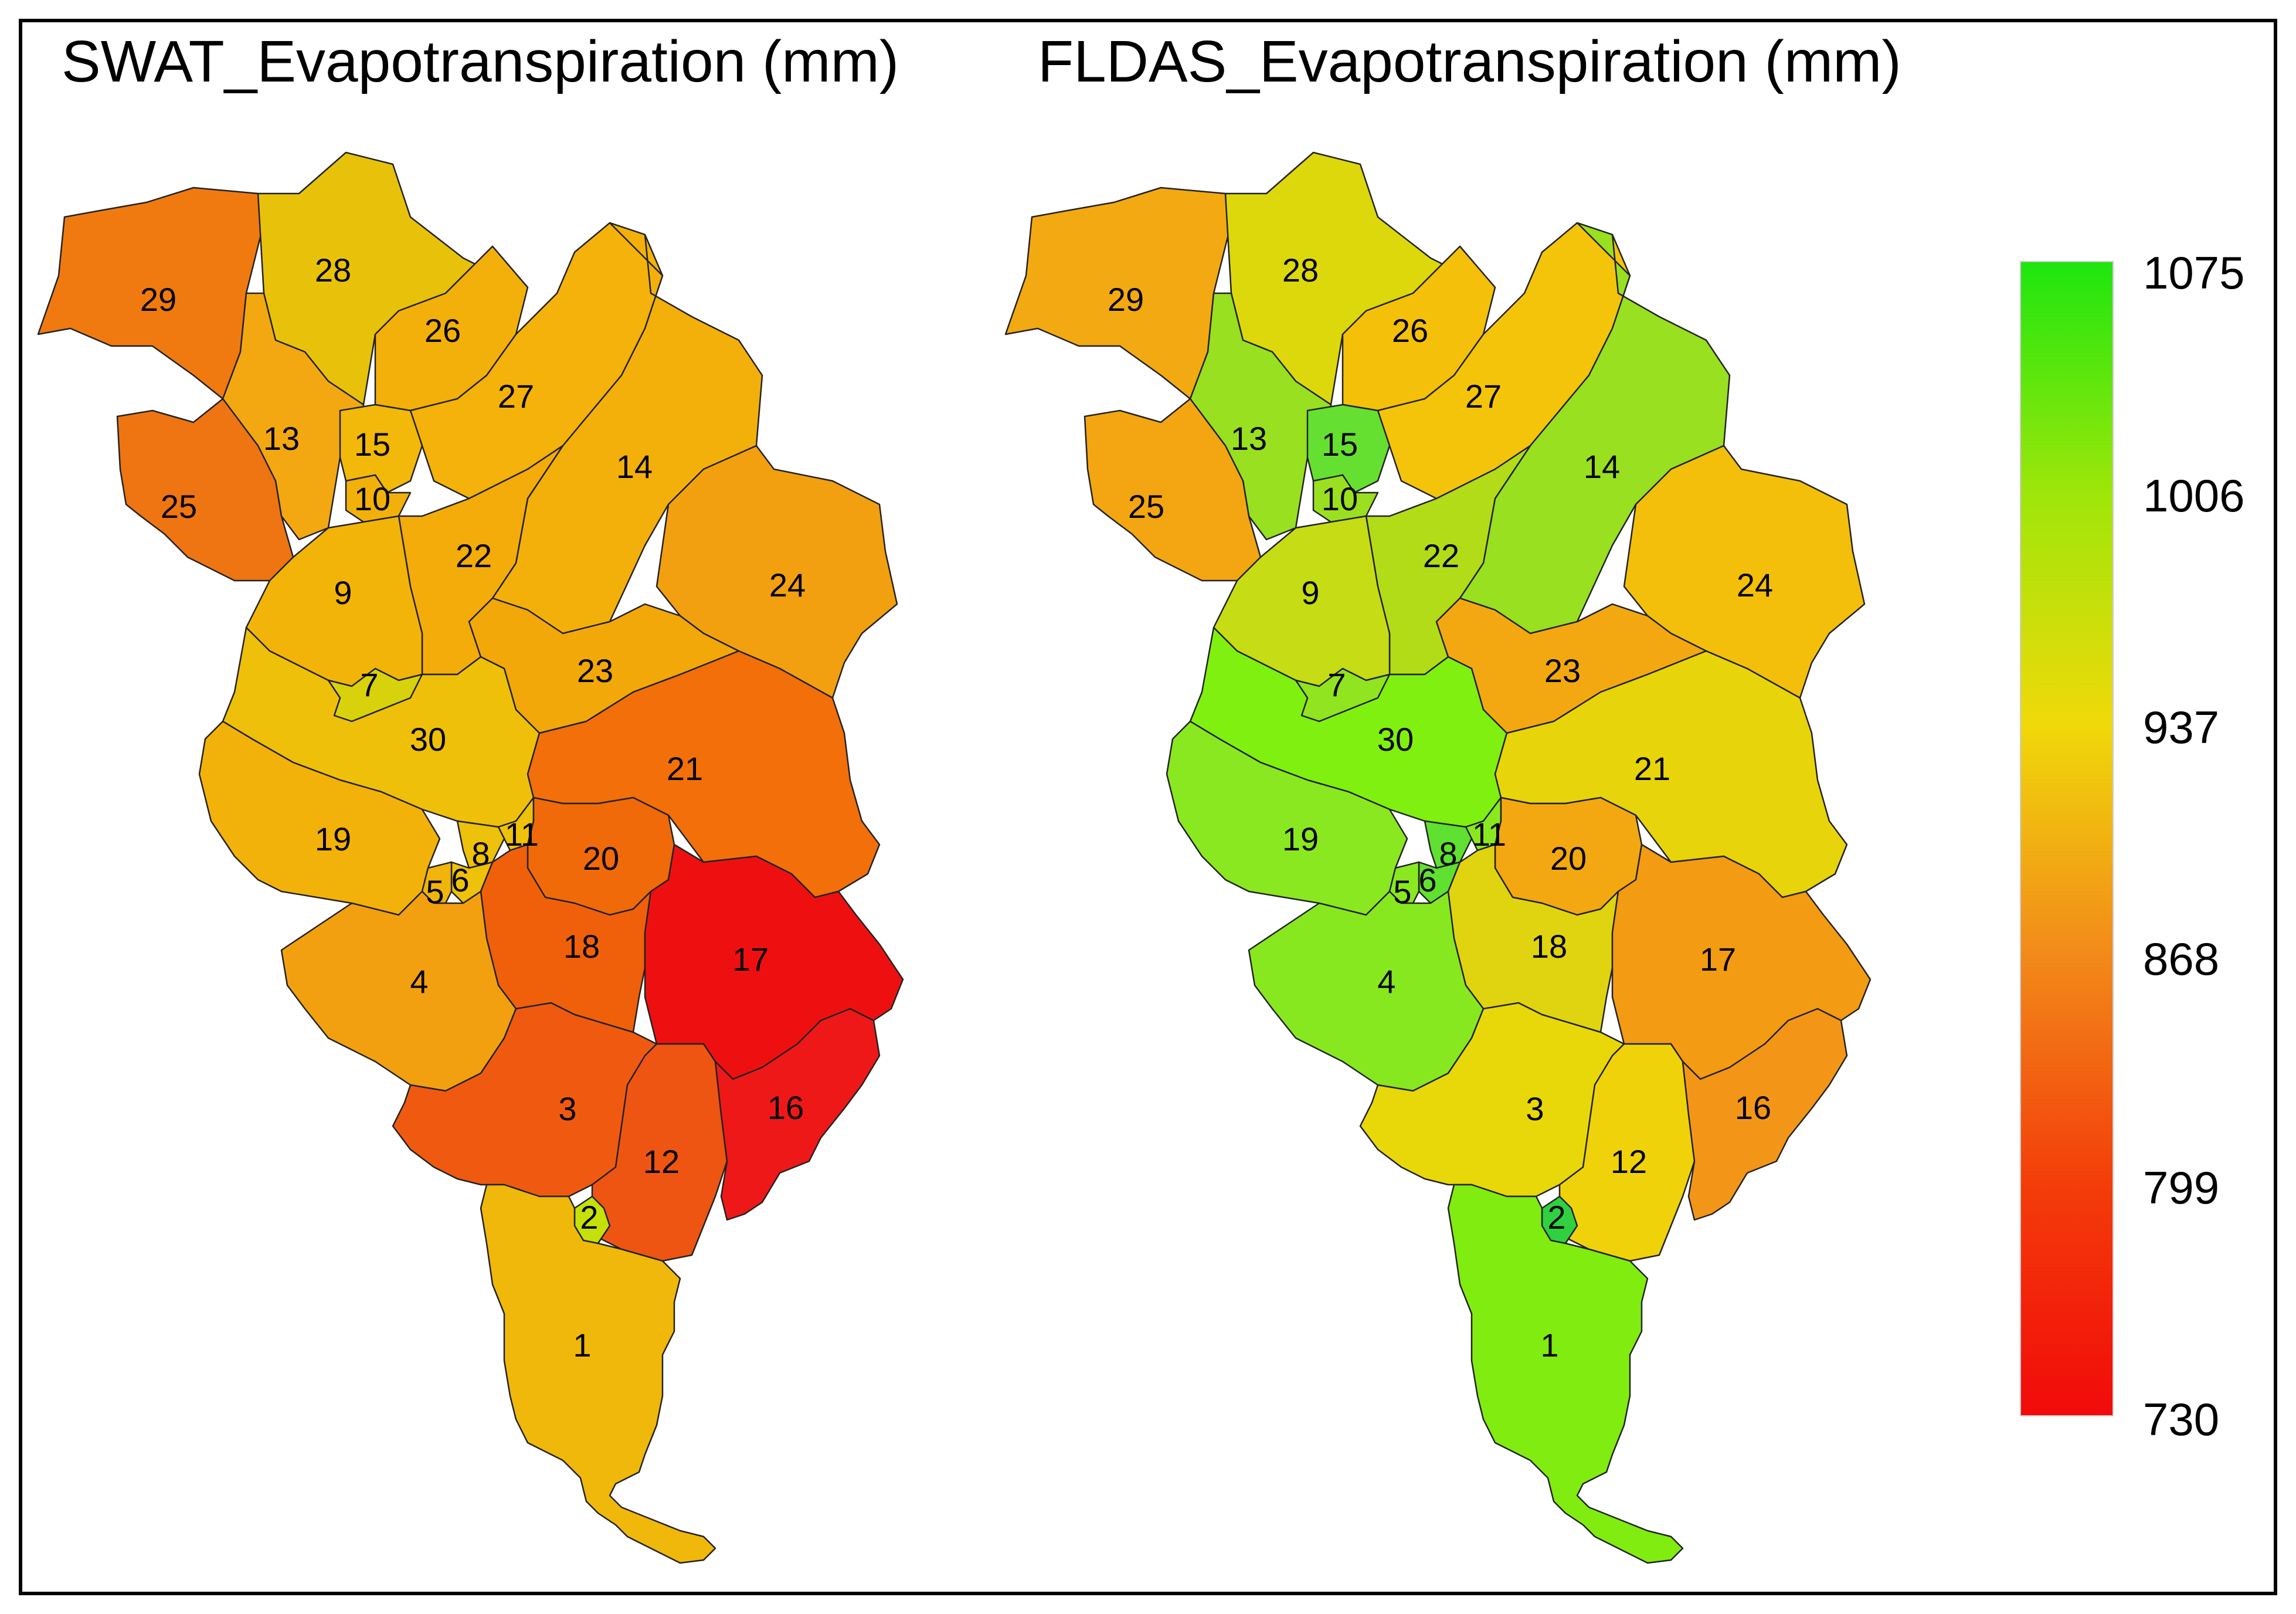 This screenshot has width=2296, height=1614. Describe the element at coordinates (2181, 1419) in the screenshot. I see `legend-tick-label: 730` at that location.